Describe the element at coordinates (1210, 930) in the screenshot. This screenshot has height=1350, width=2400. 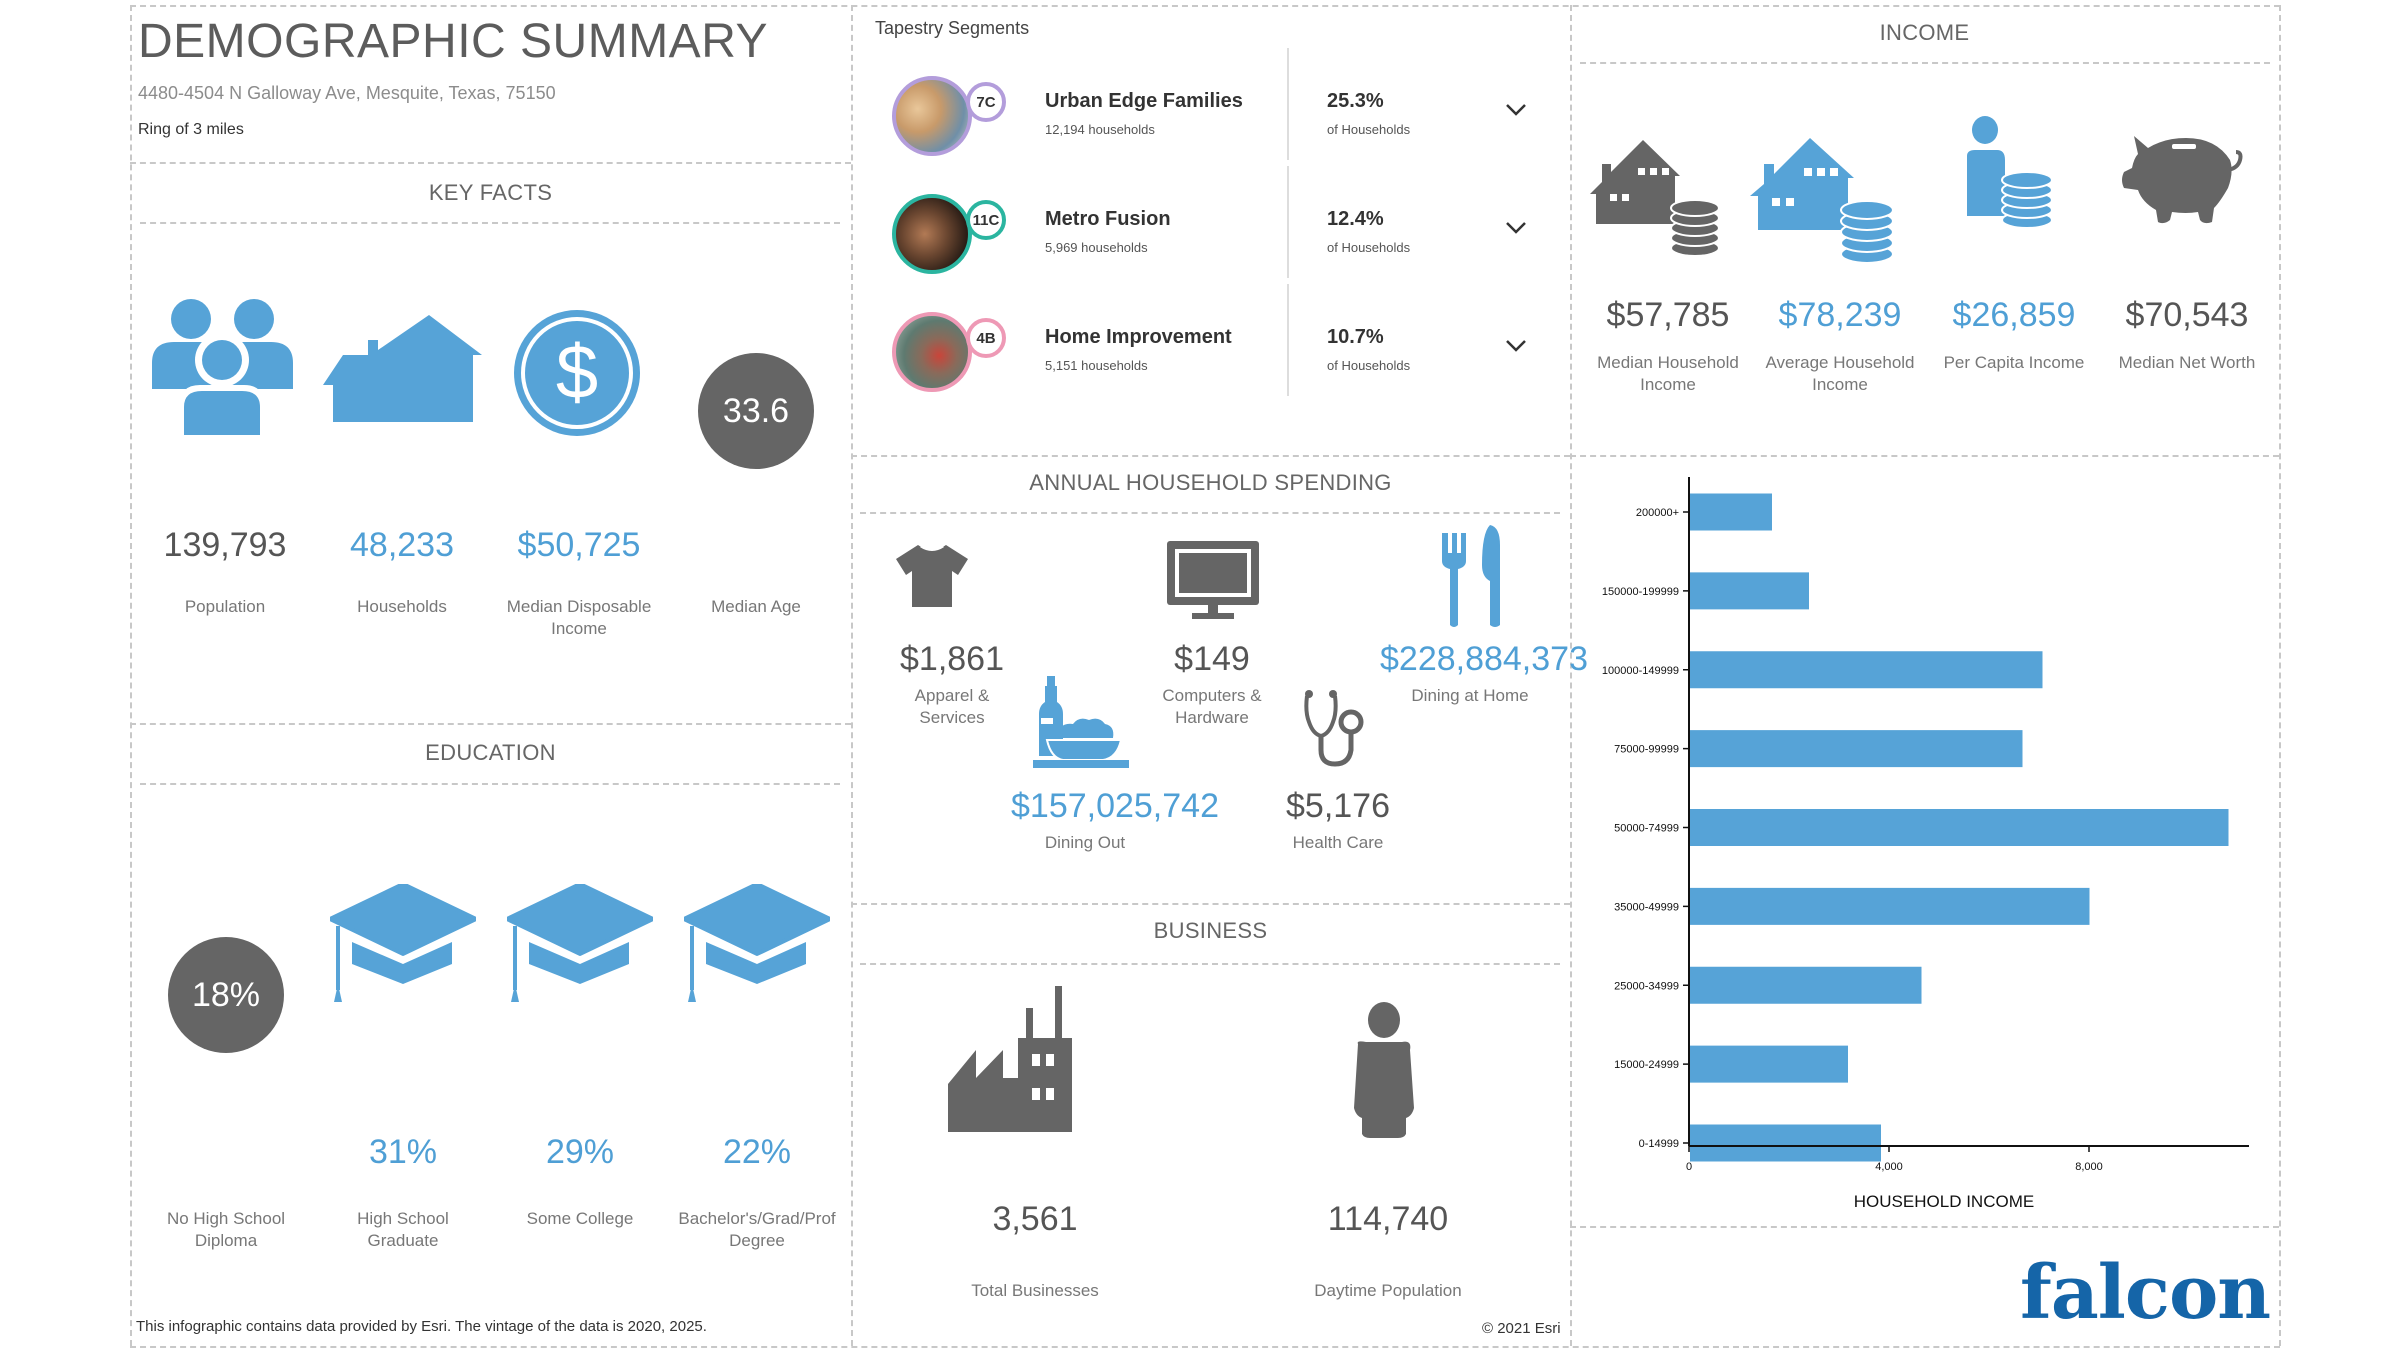
I see `business-title: BUSINESS` at that location.